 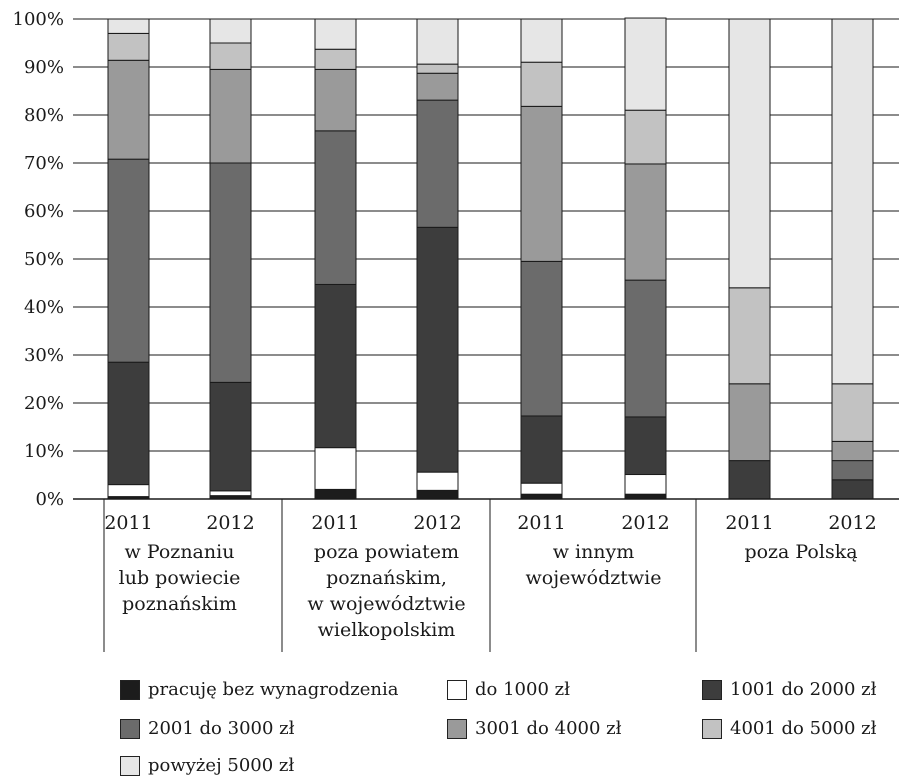 I want to click on y-tick-label: 50%, so click(x=44, y=259).